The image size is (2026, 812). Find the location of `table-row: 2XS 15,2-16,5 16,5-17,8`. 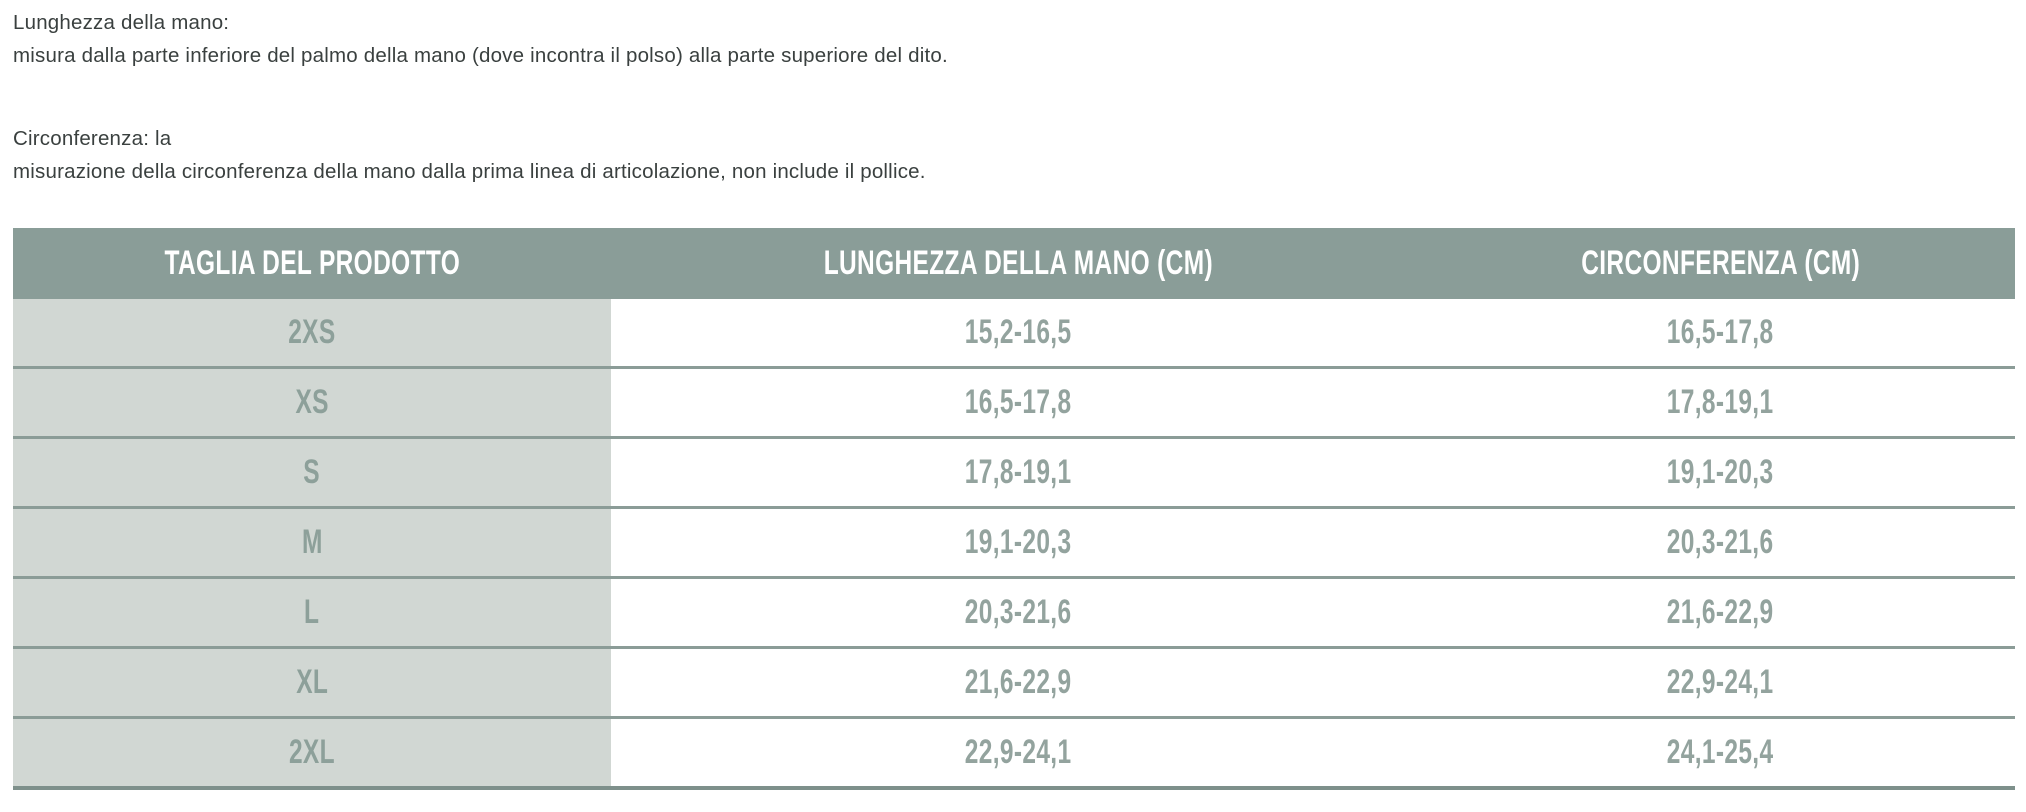

table-row: 2XS 15,2-16,5 16,5-17,8 is located at coordinates (1014, 333).